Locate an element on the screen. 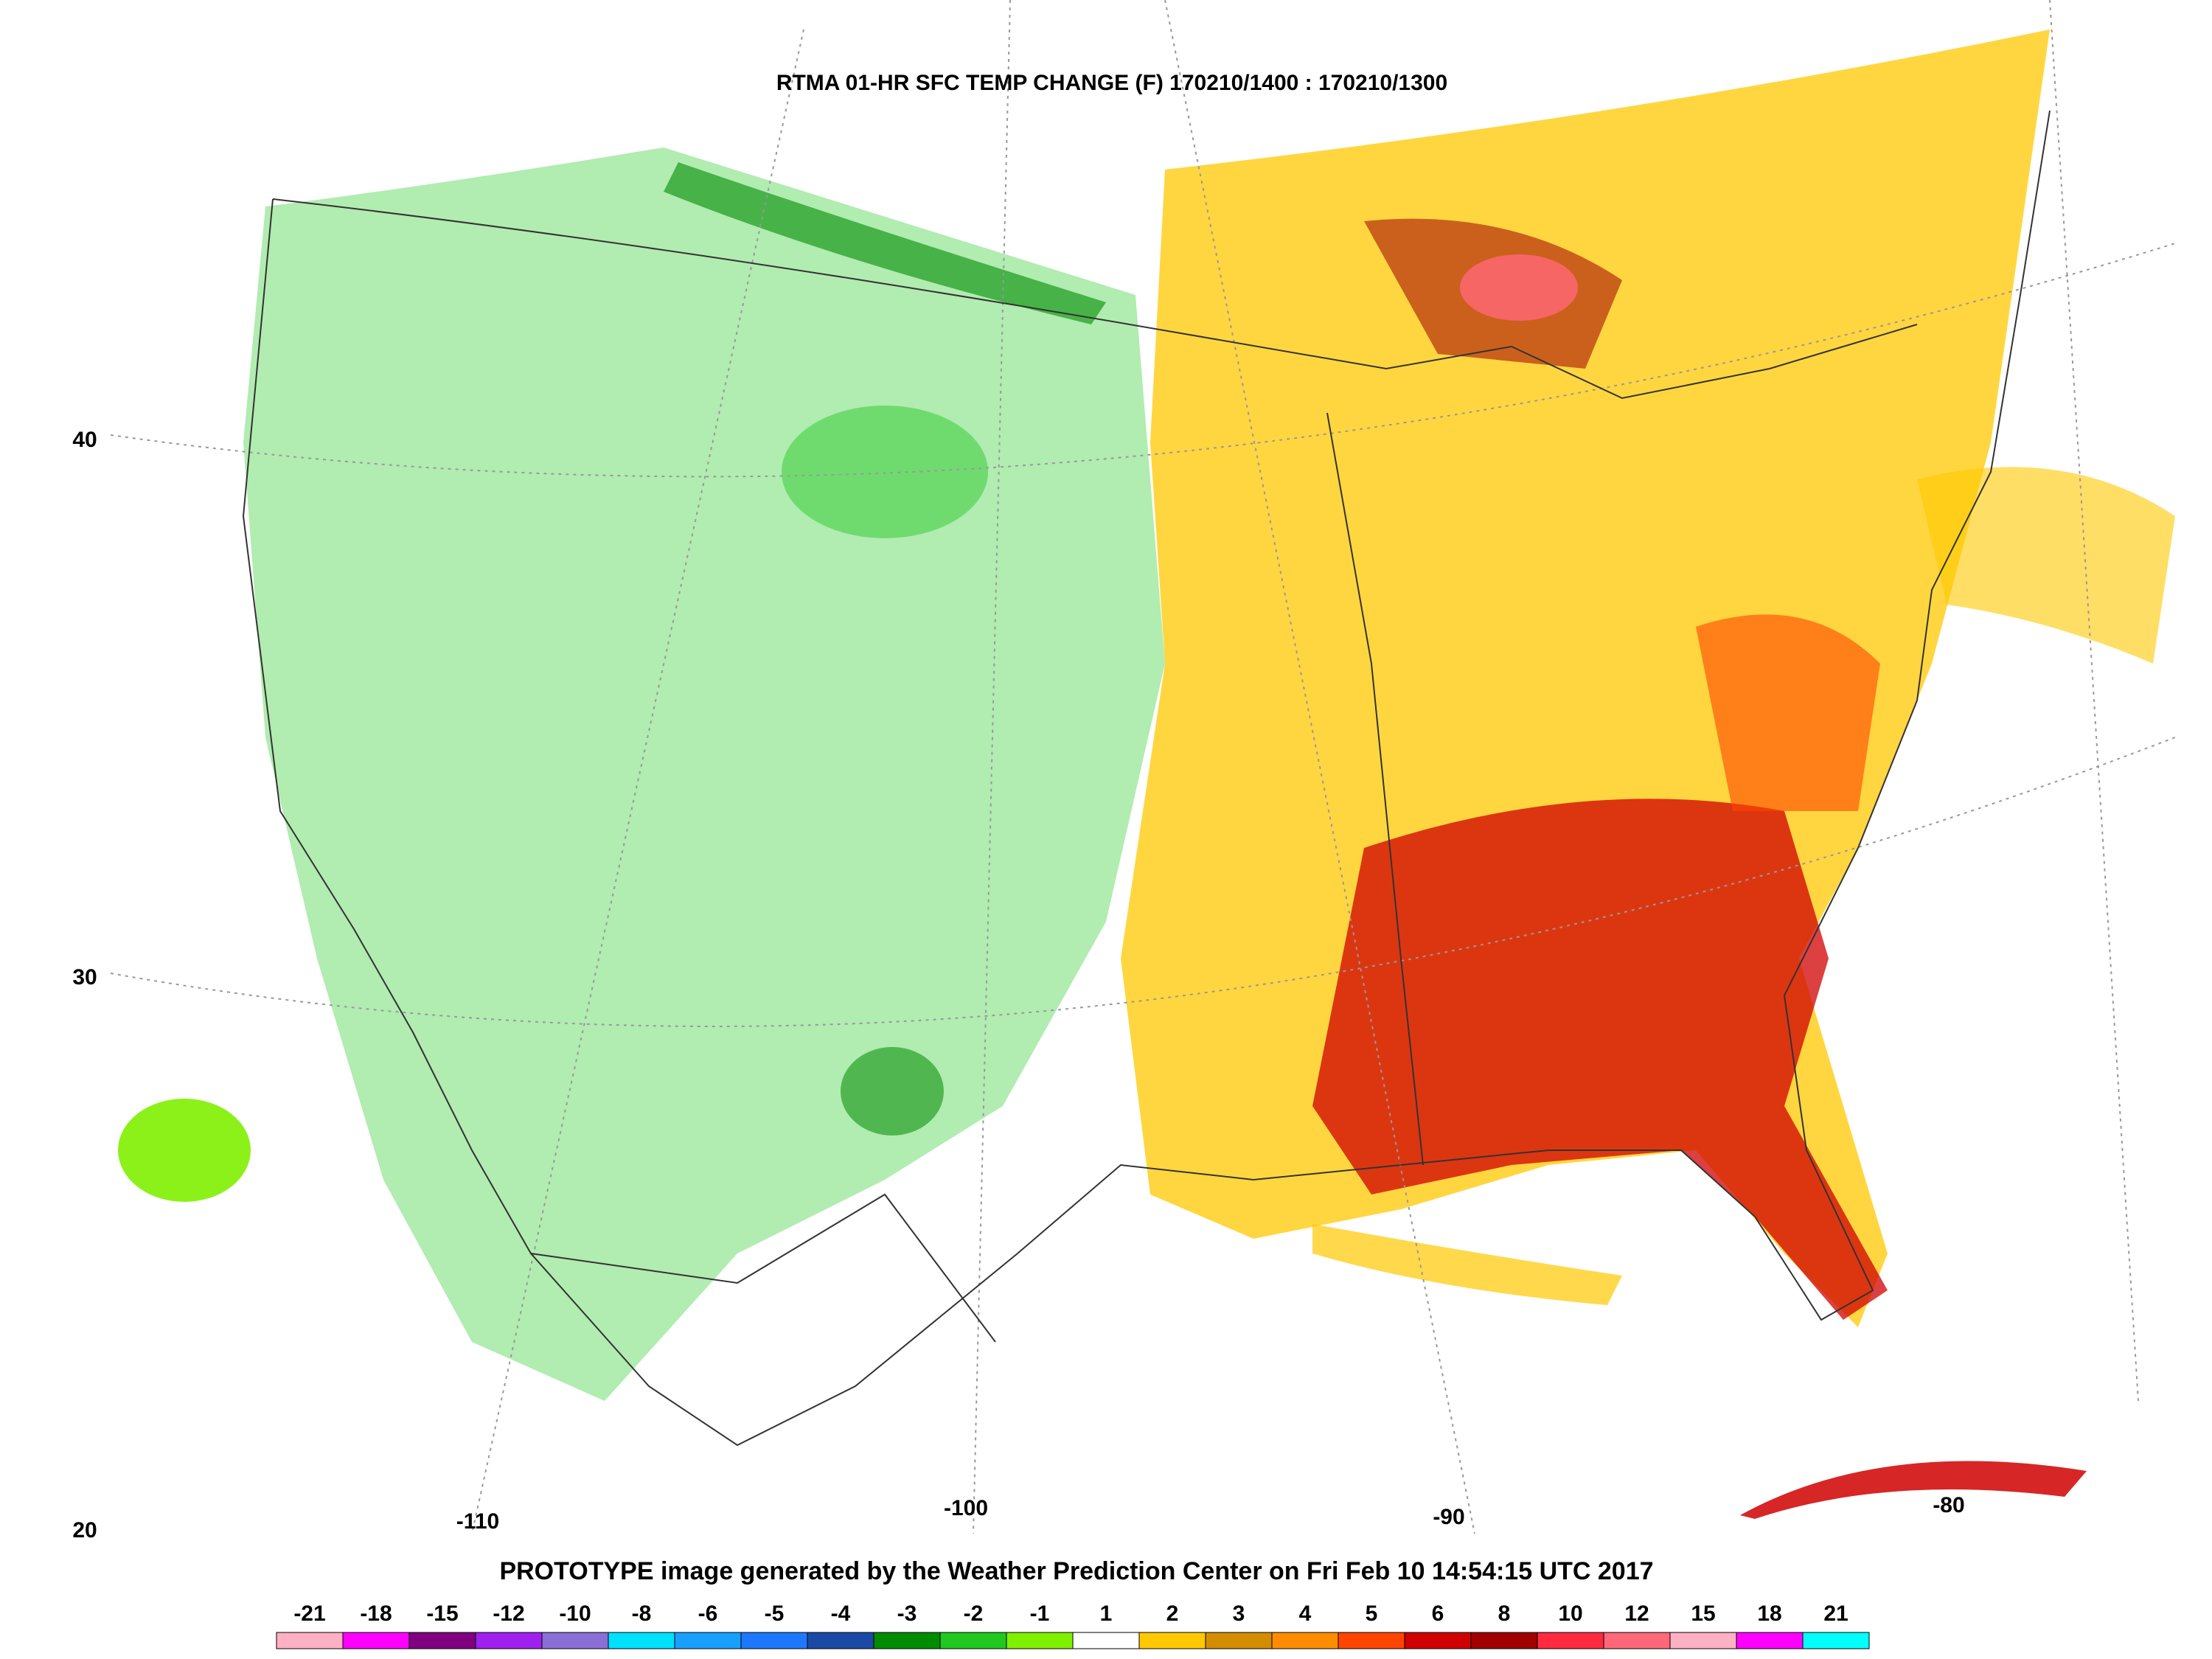 This screenshot has width=2212, height=1659. colorbar-tick-label: -2 is located at coordinates (974, 1613).